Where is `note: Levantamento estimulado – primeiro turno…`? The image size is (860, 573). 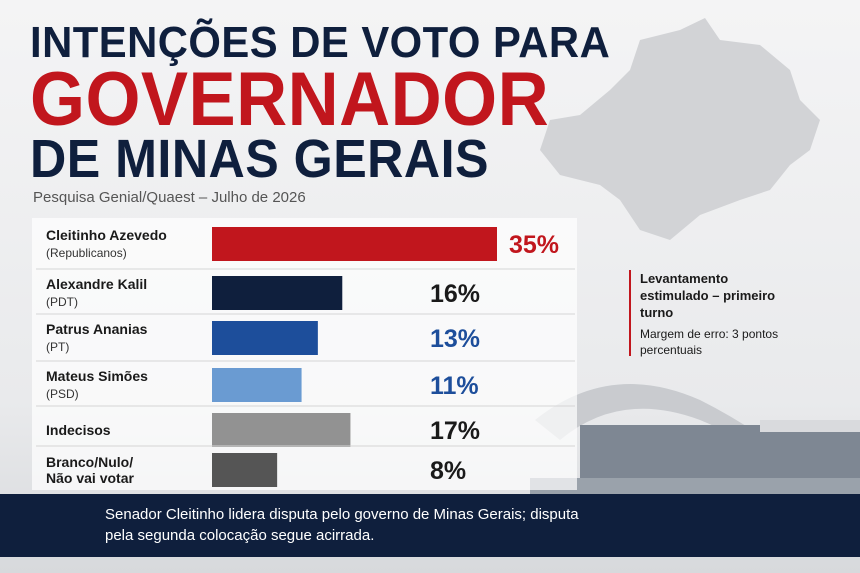
note: Levantamento estimulado – primeiro turno… is located at coordinates (710, 314).